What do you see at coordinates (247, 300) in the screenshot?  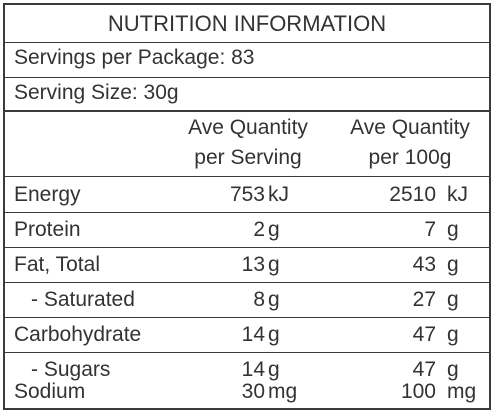 I see `nutrient-row-saturated: - Saturated 8 g 27 g` at bounding box center [247, 300].